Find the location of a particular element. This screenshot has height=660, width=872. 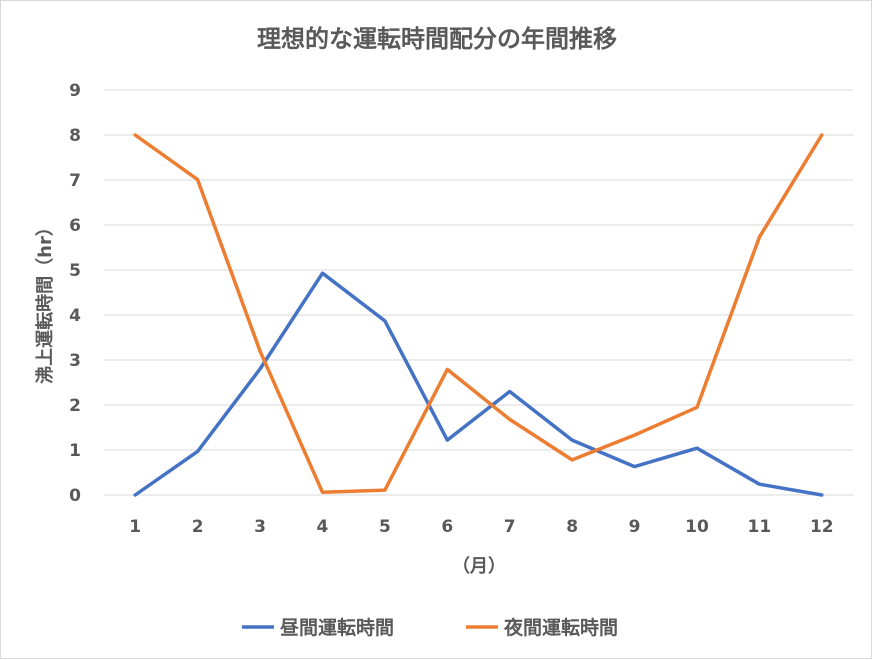

x-tick-label: 2 is located at coordinates (198, 527).